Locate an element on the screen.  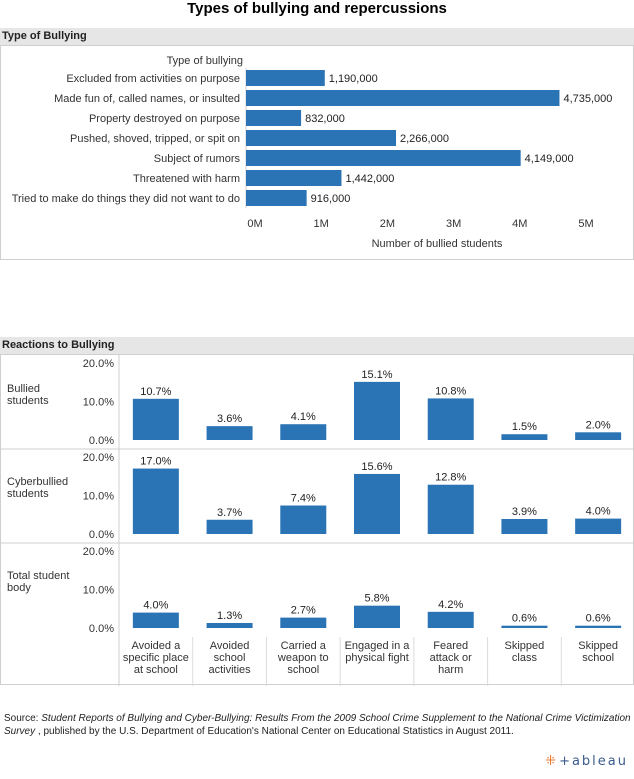
category-label: Made fun of, called names, or insulted is located at coordinates (147, 99).